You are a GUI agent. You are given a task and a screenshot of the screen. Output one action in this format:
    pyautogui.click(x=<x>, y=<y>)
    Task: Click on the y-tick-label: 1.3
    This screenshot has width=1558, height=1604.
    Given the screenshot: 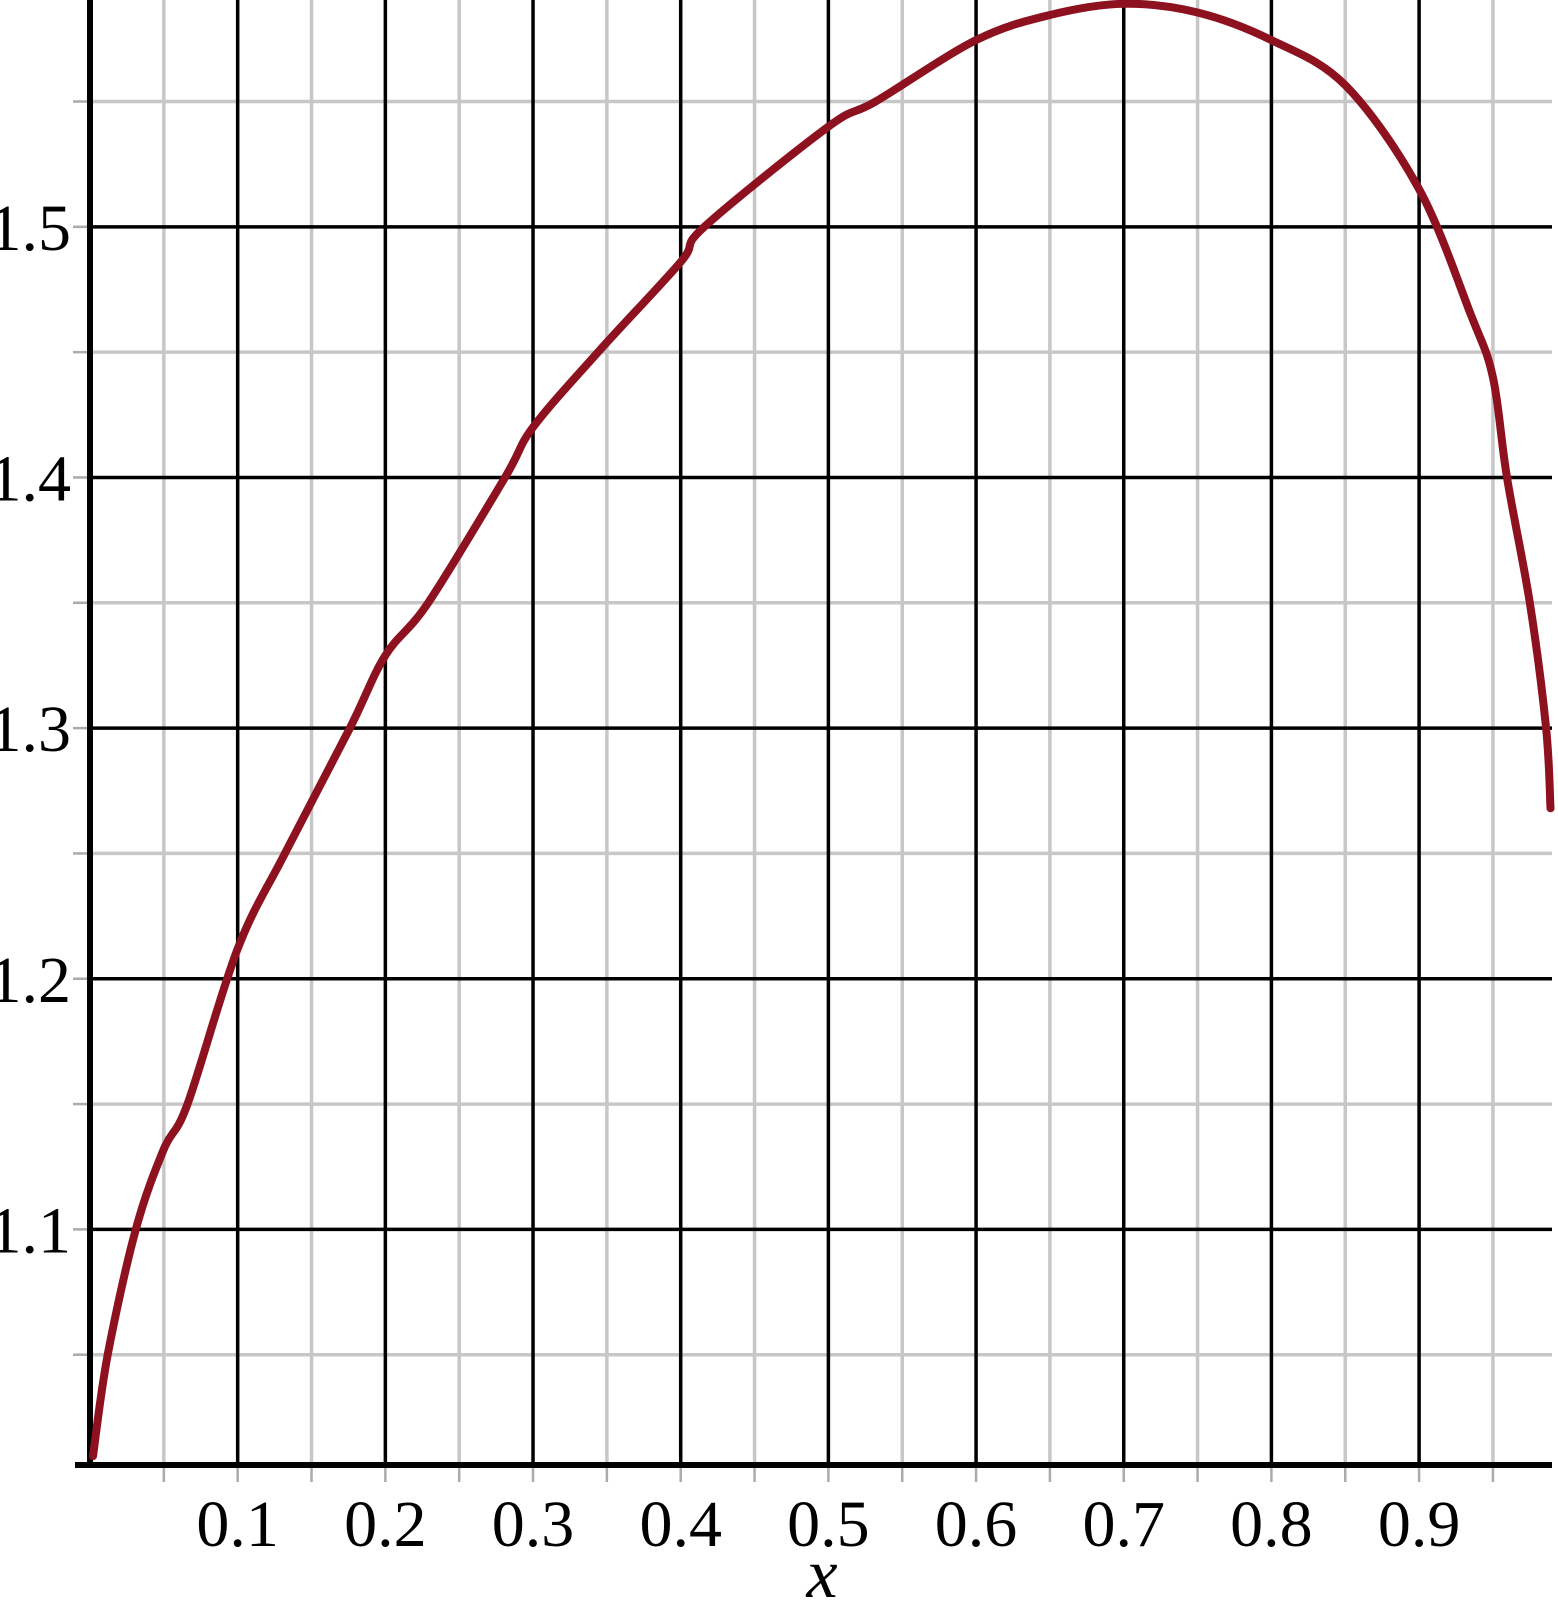 What is the action you would take?
    pyautogui.click(x=35, y=729)
    